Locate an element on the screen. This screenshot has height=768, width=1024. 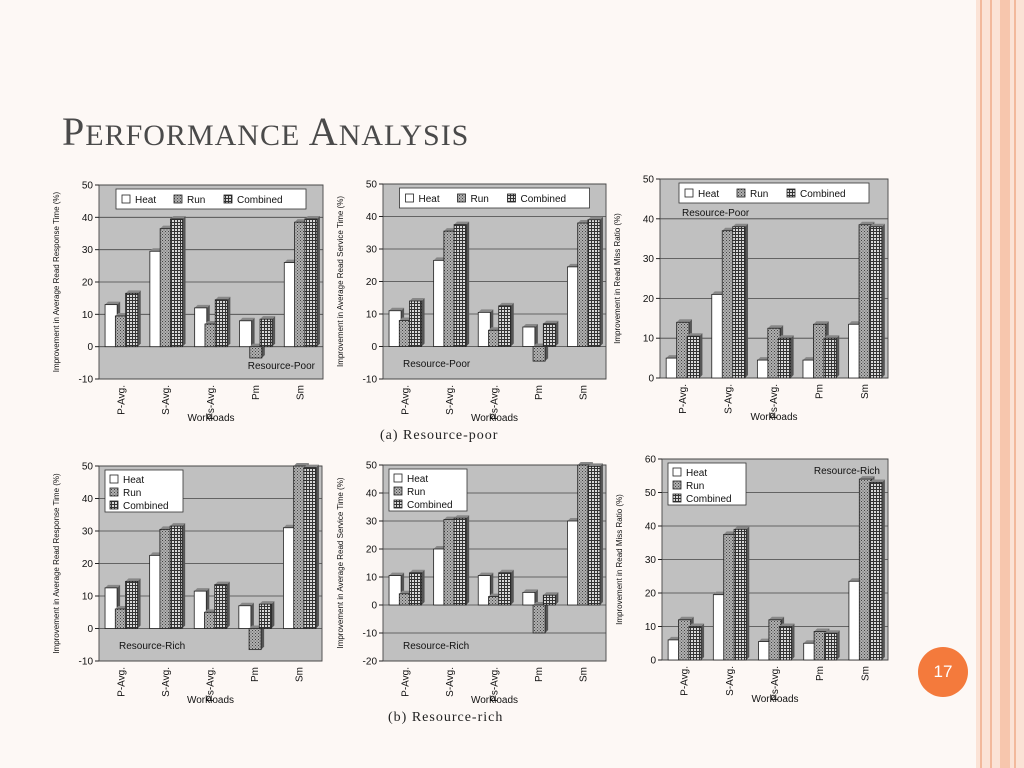
bar-combined-p-avg is located at coordinates (415, 323).